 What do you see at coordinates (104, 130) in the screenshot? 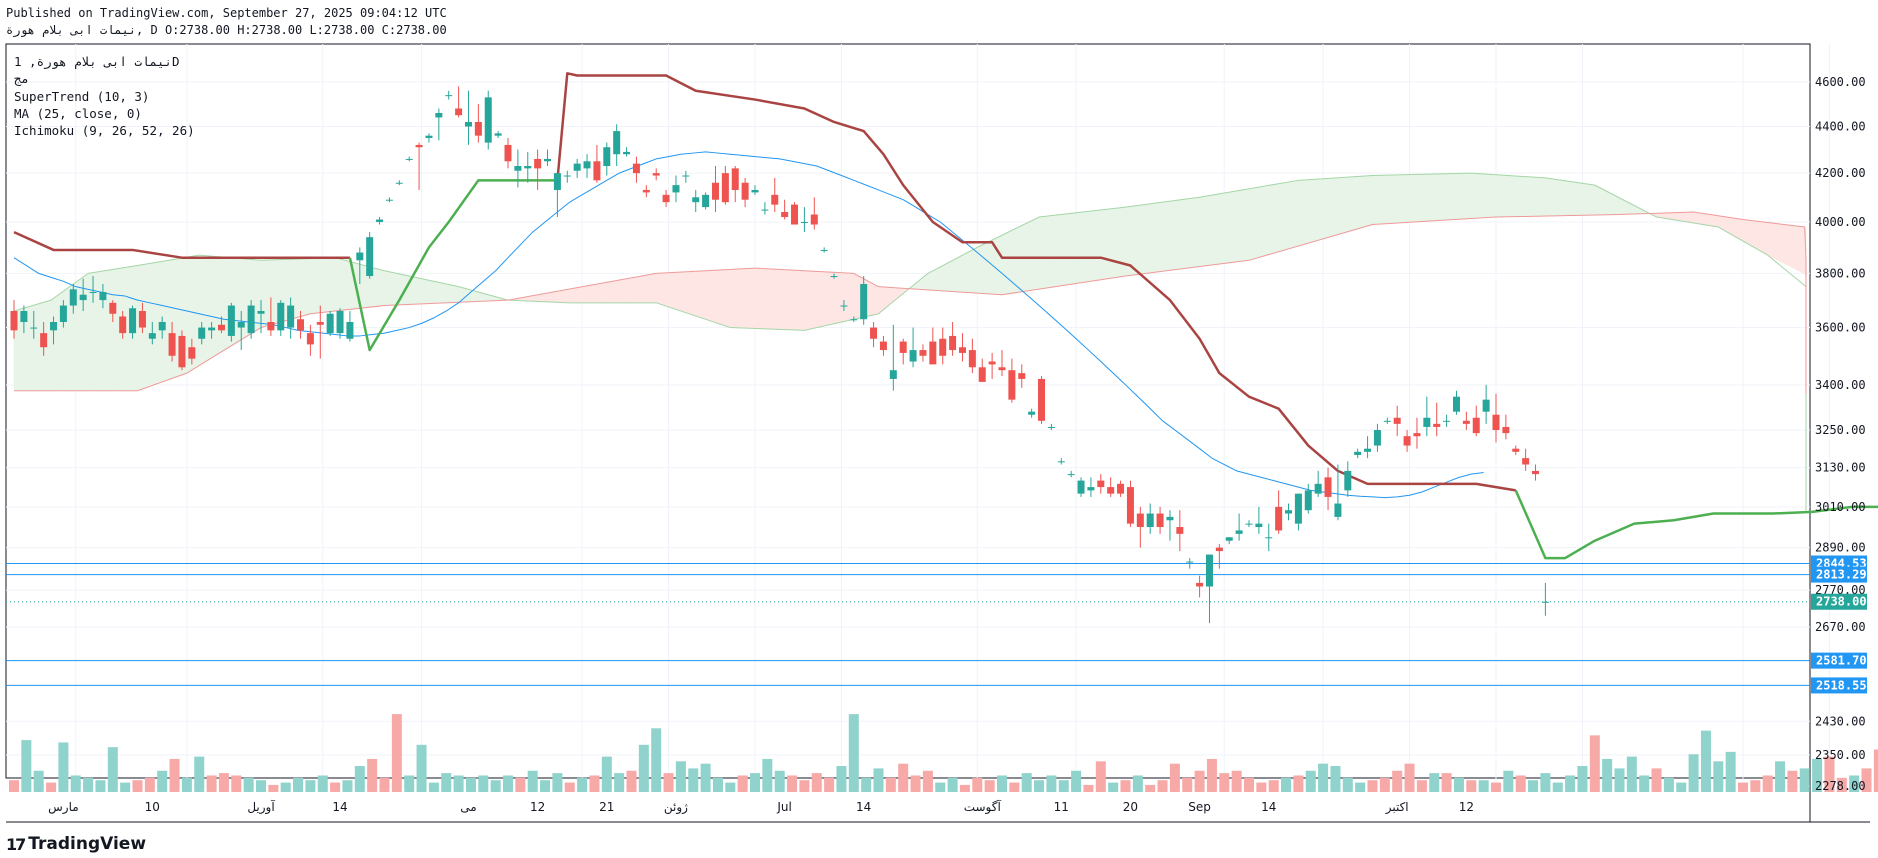
I see `legend-ichimoku: Ichimoku (9, 26, 52, 26)` at bounding box center [104, 130].